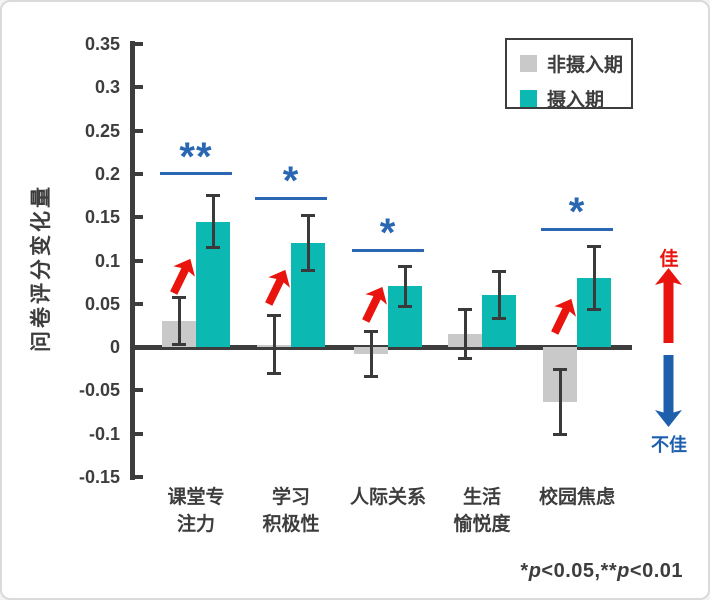 Image resolution: width=710 pixels, height=600 pixels. I want to click on legend-label-intake: 摄入期, so click(576, 100).